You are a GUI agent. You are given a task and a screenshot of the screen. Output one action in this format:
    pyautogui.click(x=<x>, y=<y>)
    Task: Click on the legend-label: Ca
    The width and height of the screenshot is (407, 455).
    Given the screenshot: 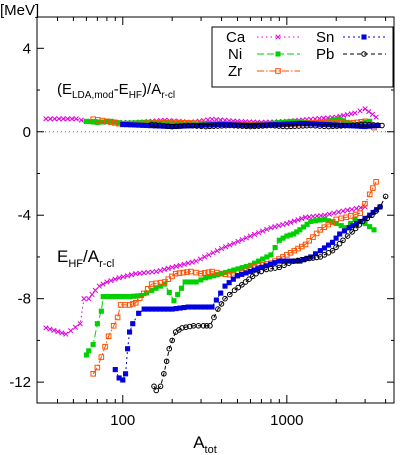 What is the action you would take?
    pyautogui.click(x=236, y=37)
    